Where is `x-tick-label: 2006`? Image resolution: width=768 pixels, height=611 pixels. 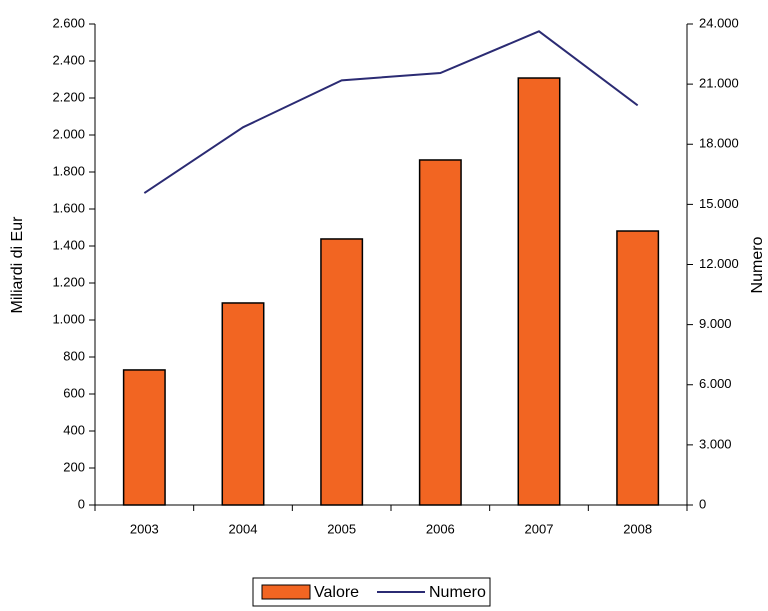
x-tick-label: 2006 is located at coordinates (440, 528).